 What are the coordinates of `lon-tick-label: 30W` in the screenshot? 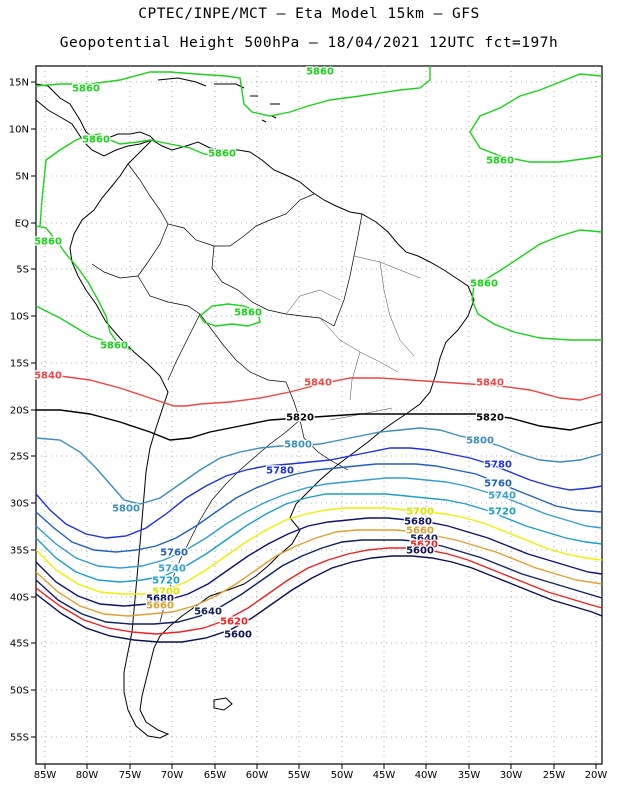 It's located at (511, 775).